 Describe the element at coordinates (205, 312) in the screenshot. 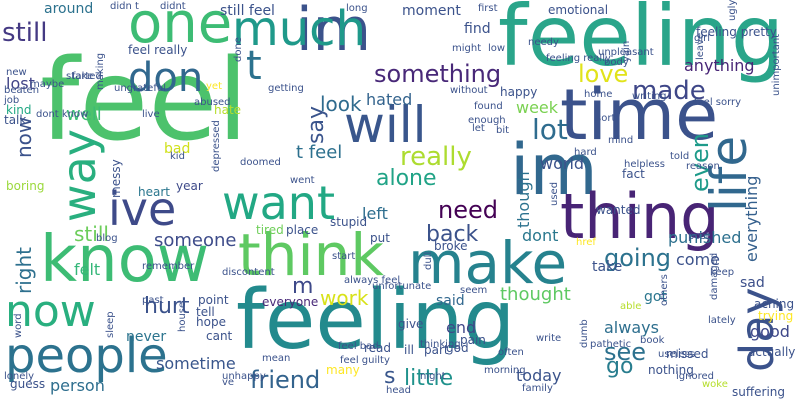

I see `word: tell` at that location.